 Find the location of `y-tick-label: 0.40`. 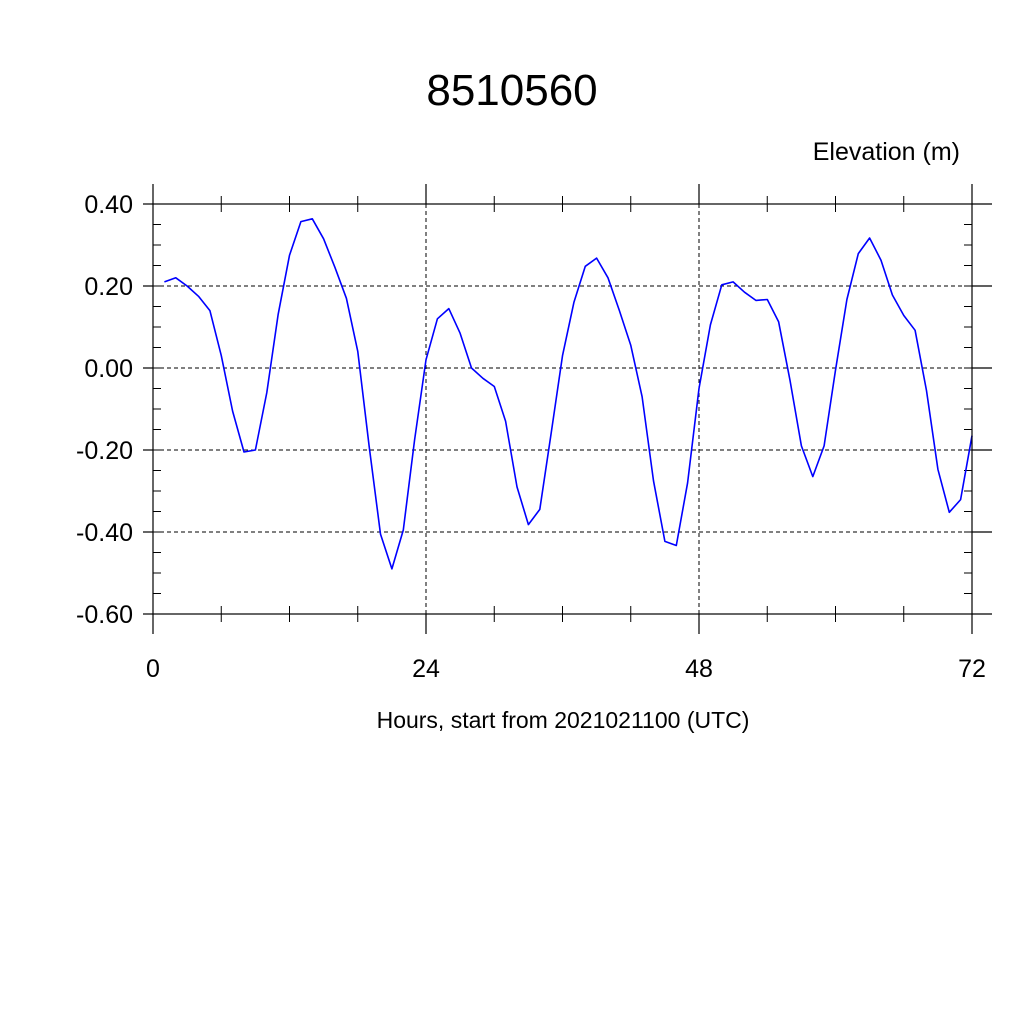

y-tick-label: 0.40 is located at coordinates (108, 205).